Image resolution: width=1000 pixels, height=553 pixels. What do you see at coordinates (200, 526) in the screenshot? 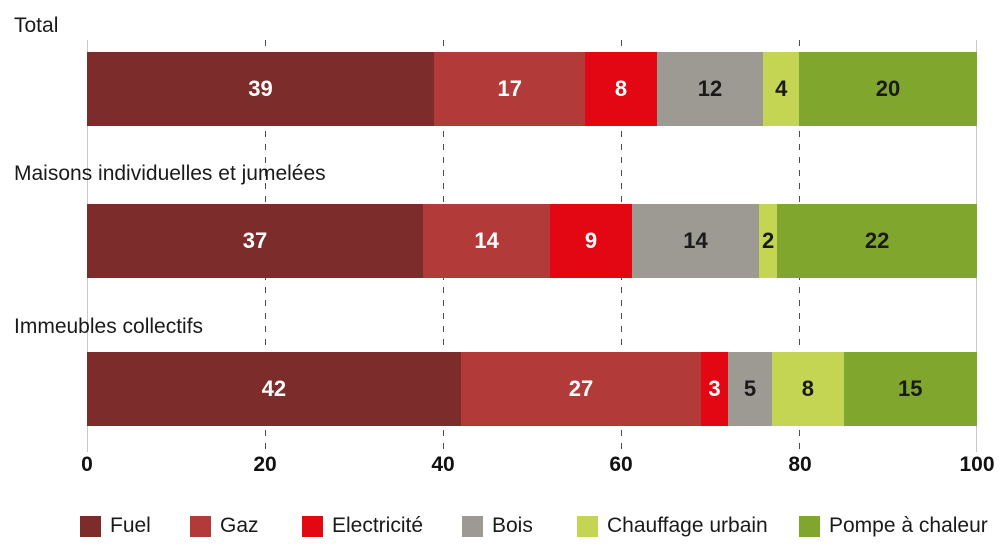
I see `legend-swatch-gaz` at bounding box center [200, 526].